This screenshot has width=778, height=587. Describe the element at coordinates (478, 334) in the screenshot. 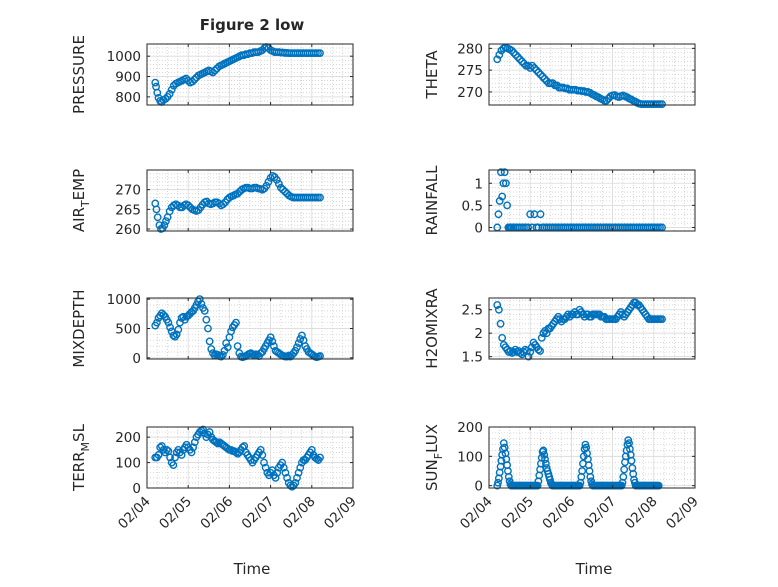

I see `y-tick-label: 2` at that location.